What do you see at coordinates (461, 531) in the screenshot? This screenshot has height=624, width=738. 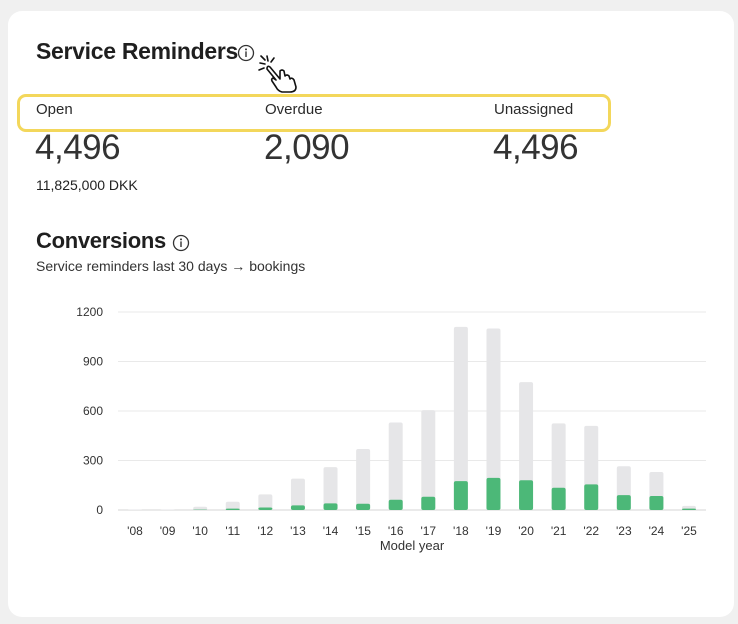 I see `x-tick-label: '18` at bounding box center [461, 531].